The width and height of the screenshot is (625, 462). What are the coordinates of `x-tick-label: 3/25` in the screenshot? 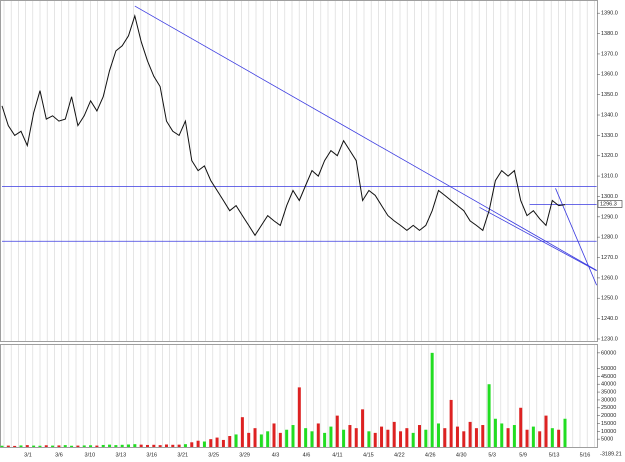 It's located at (213, 455).